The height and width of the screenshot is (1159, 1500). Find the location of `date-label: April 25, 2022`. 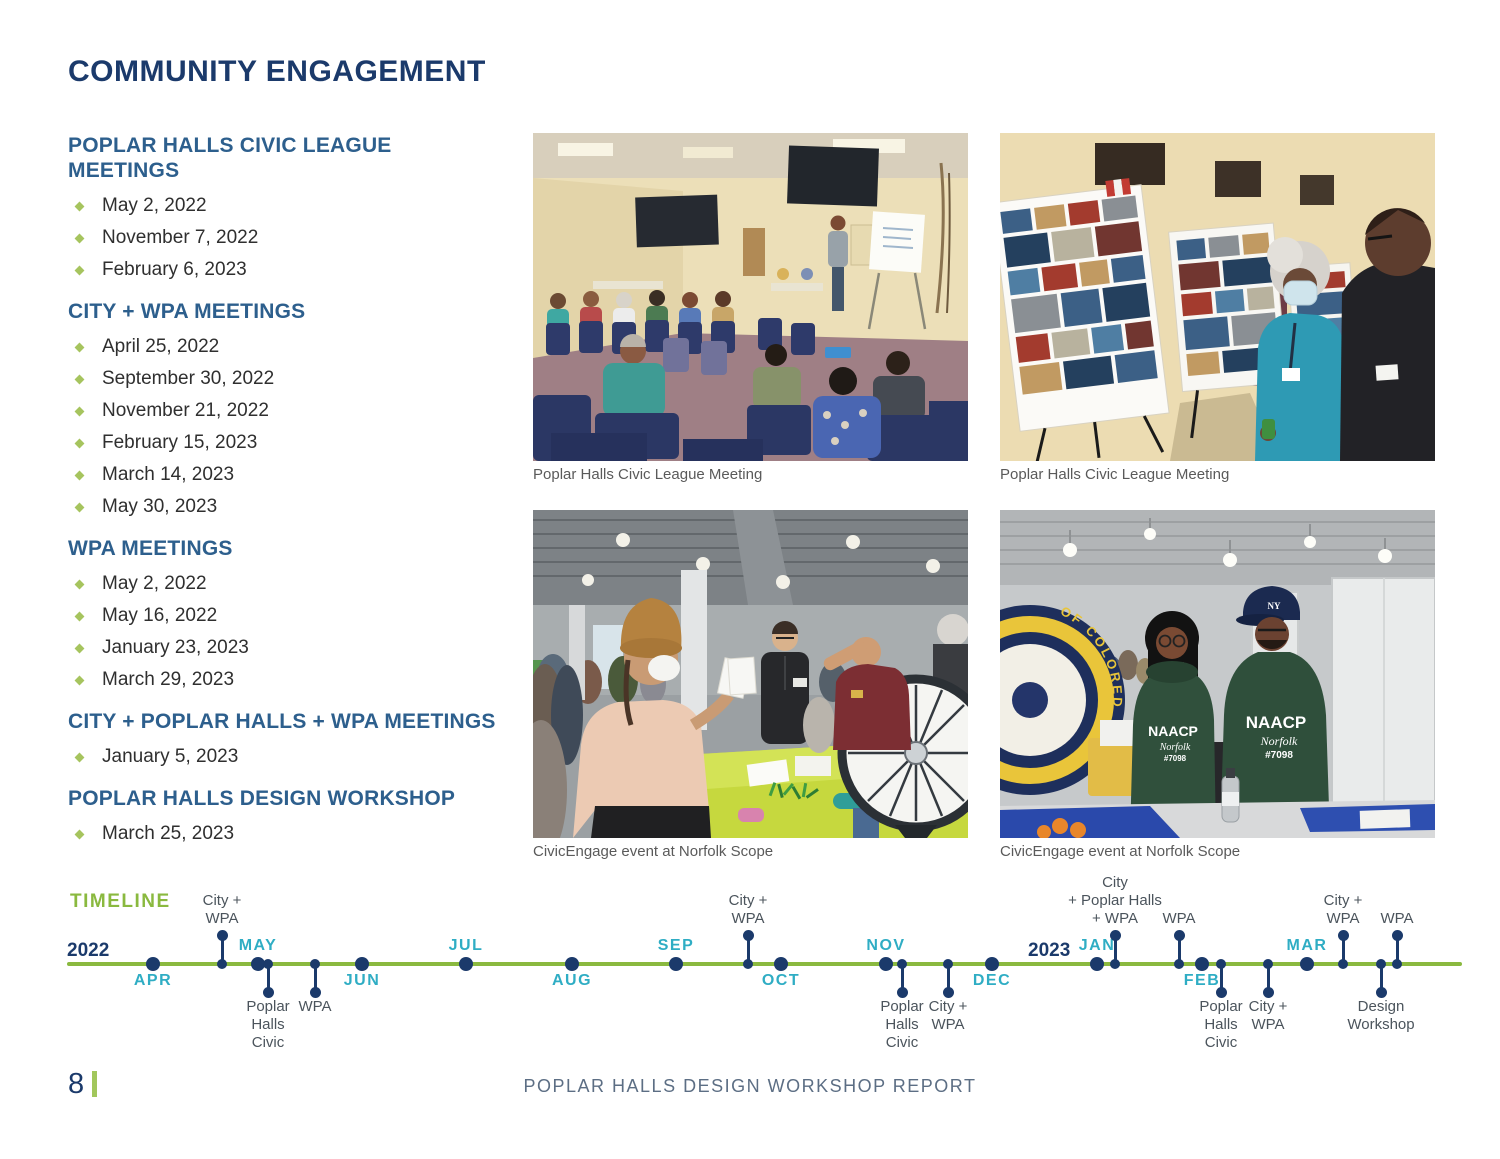

date-label: April 25, 2022 is located at coordinates (161, 346).